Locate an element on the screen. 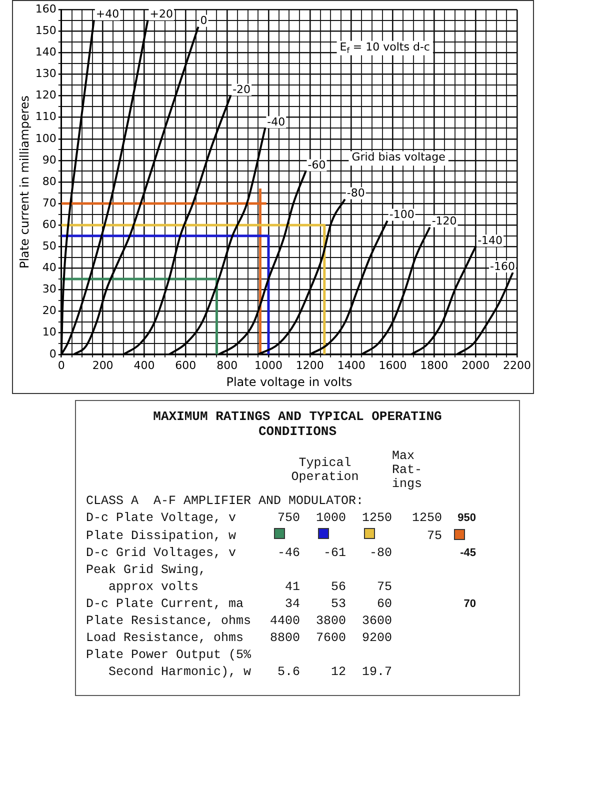 This screenshot has height=803, width=595. series-label: +40 is located at coordinates (108, 14).